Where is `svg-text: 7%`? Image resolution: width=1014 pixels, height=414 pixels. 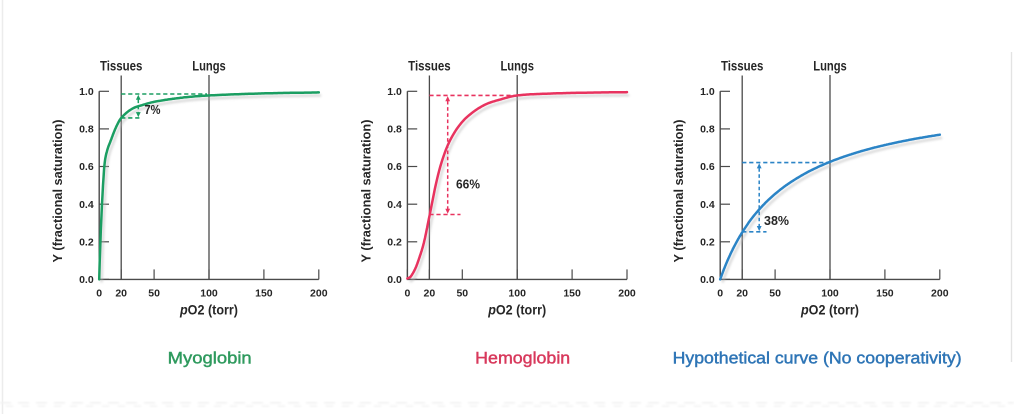 svg-text: 7% is located at coordinates (153, 109).